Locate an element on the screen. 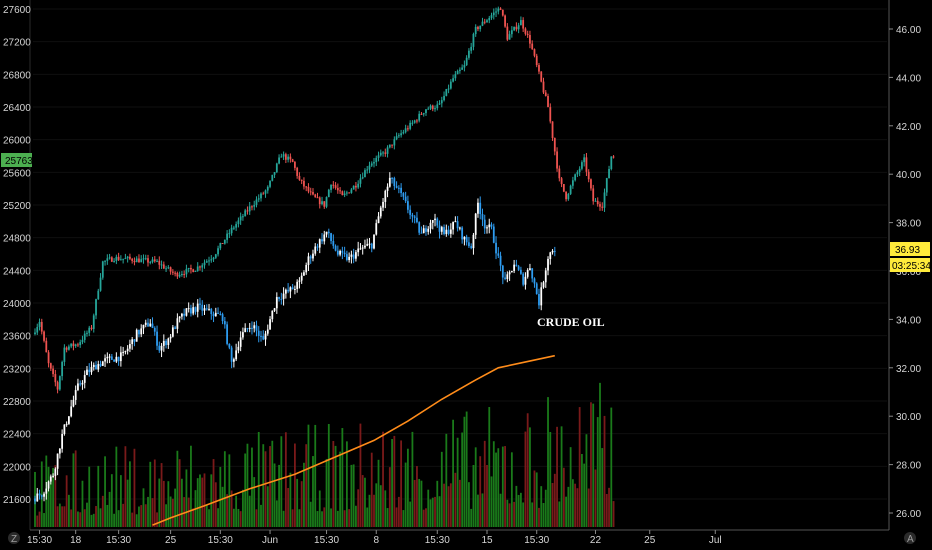 The image size is (932, 550). scale-mode-left-button: Z is located at coordinates (14, 538).